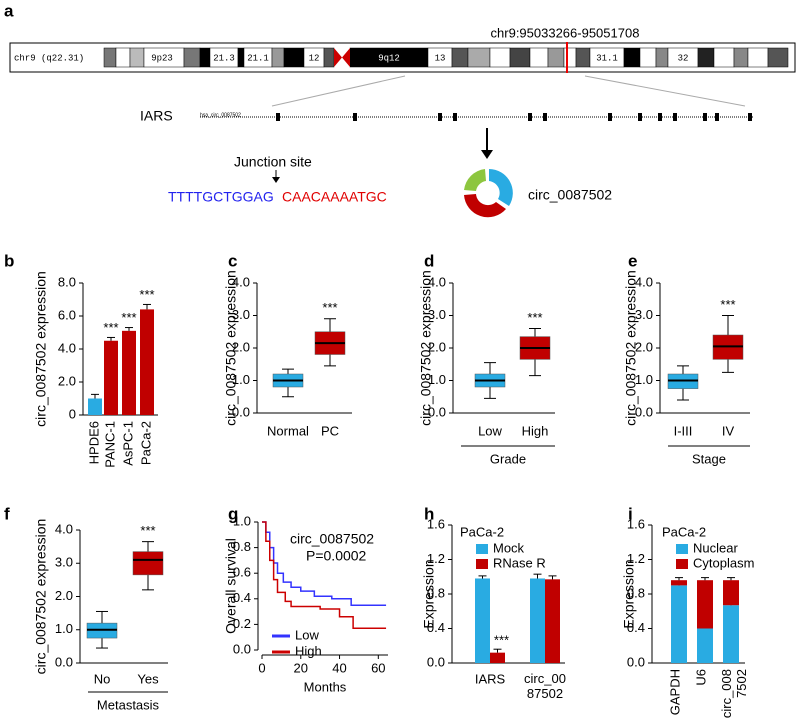 The height and width of the screenshot is (721, 800). I want to click on panel-label: f, so click(7, 513).